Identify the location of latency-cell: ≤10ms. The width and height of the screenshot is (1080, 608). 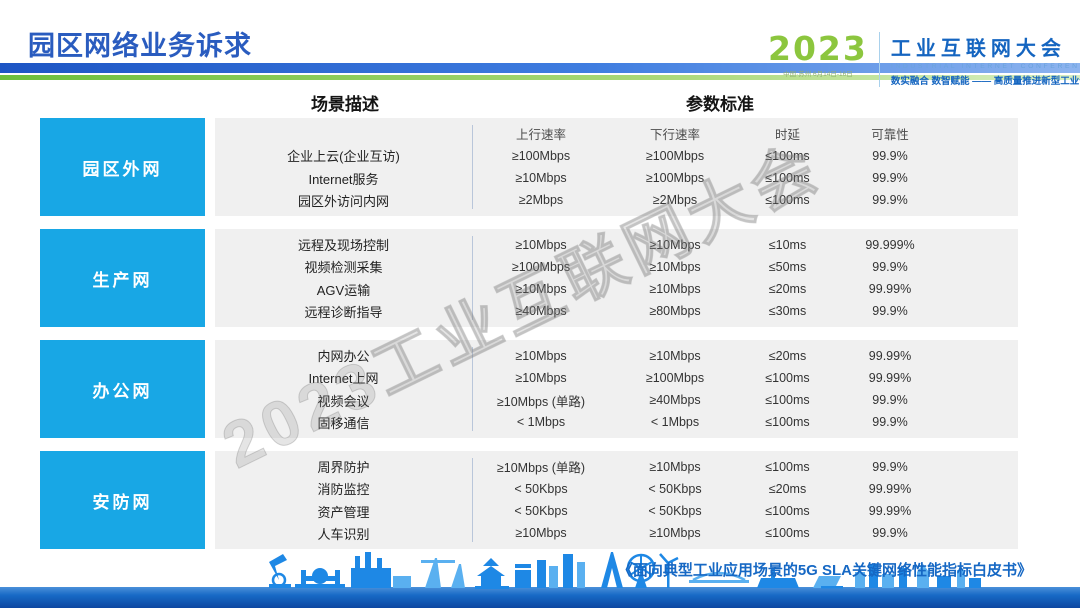
(787, 244).